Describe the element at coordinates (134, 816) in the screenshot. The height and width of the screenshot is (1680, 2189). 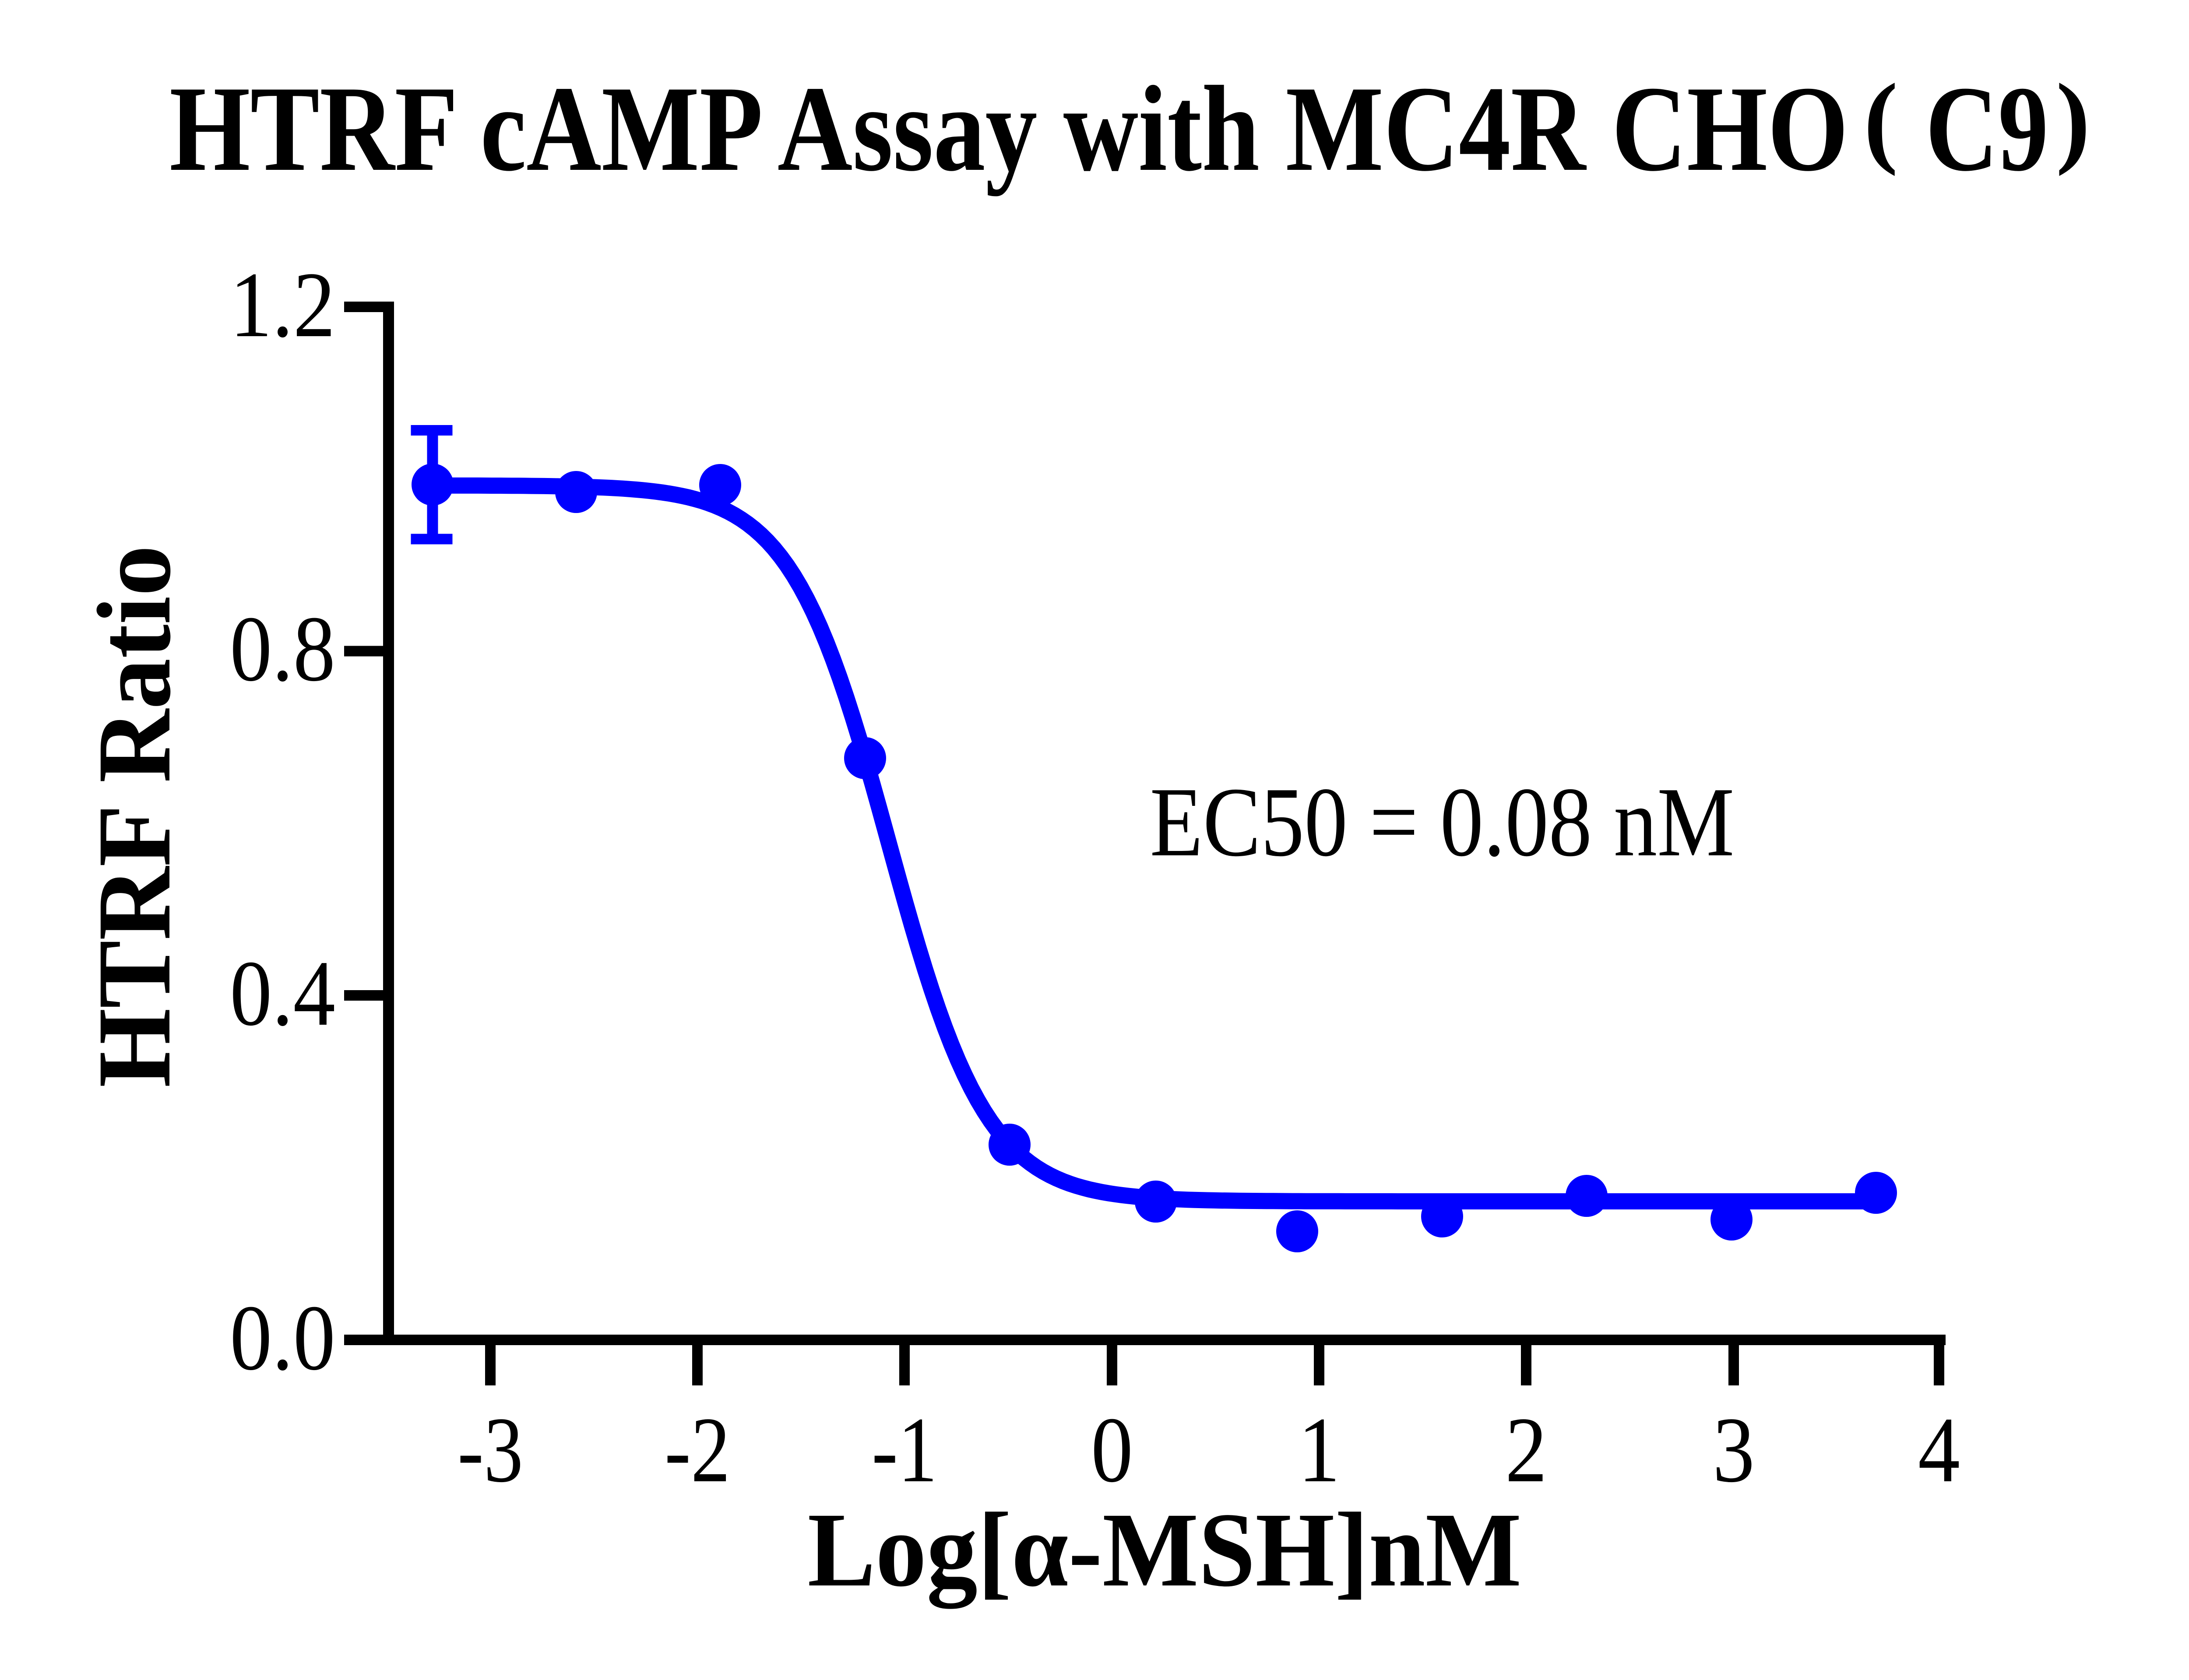
I see `svg-text: HTRF Ratio` at that location.